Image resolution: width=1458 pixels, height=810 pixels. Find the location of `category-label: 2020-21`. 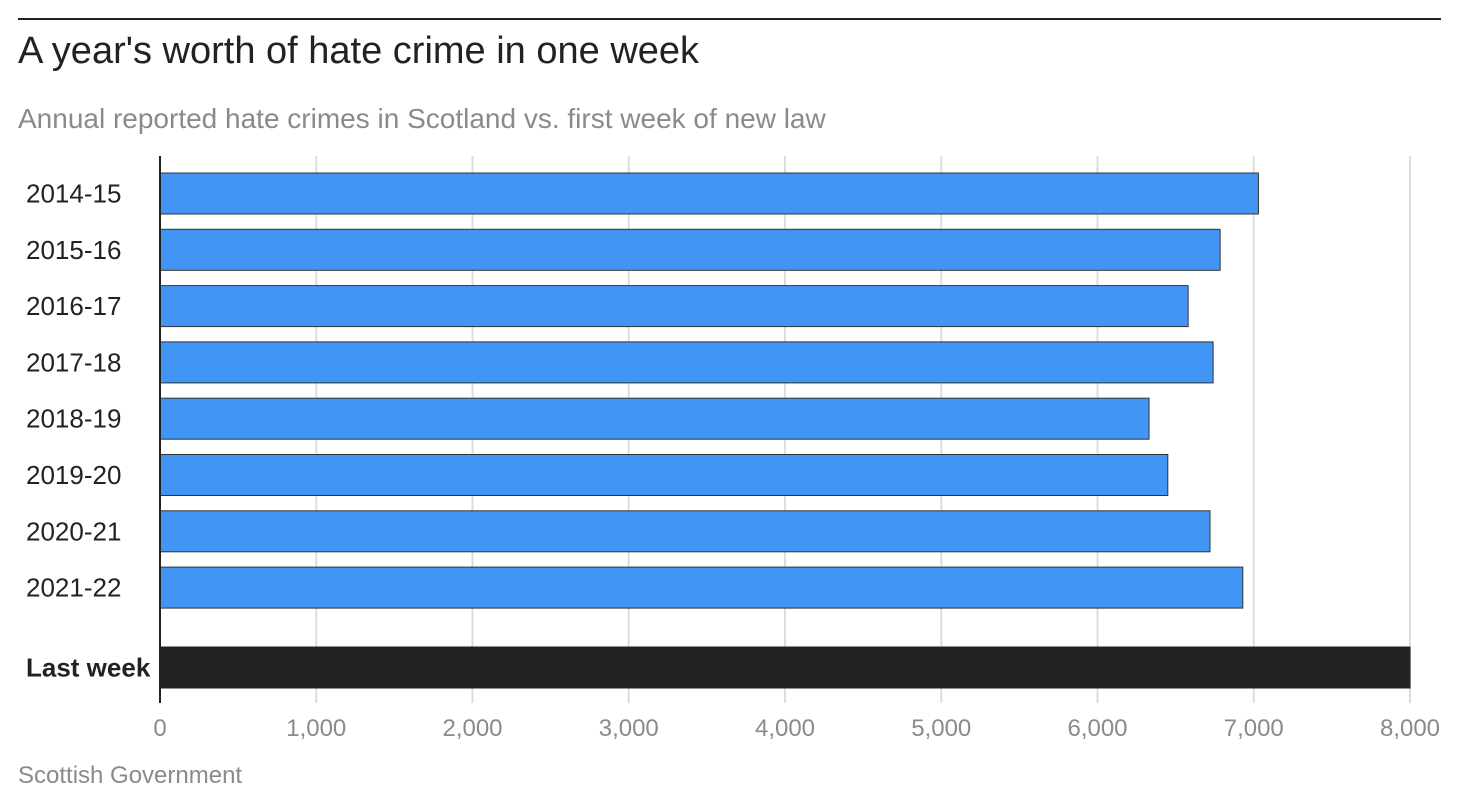

category-label: 2020-21 is located at coordinates (73, 531).